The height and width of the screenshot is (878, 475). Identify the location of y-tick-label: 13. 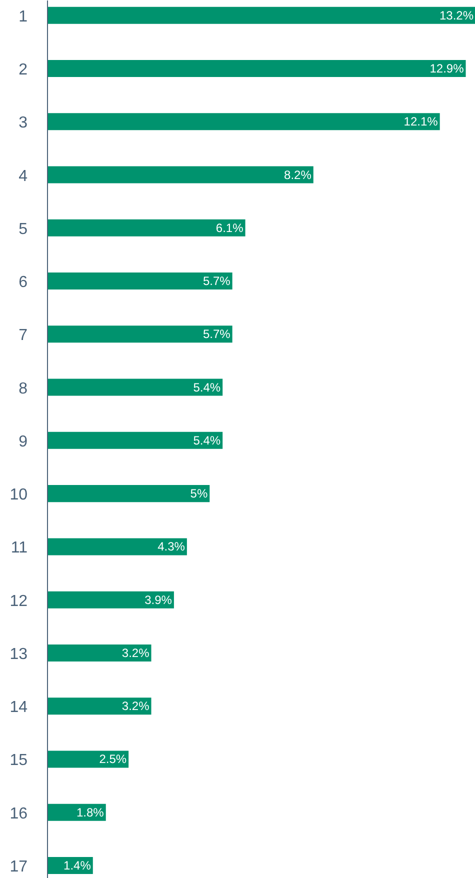
(19, 654).